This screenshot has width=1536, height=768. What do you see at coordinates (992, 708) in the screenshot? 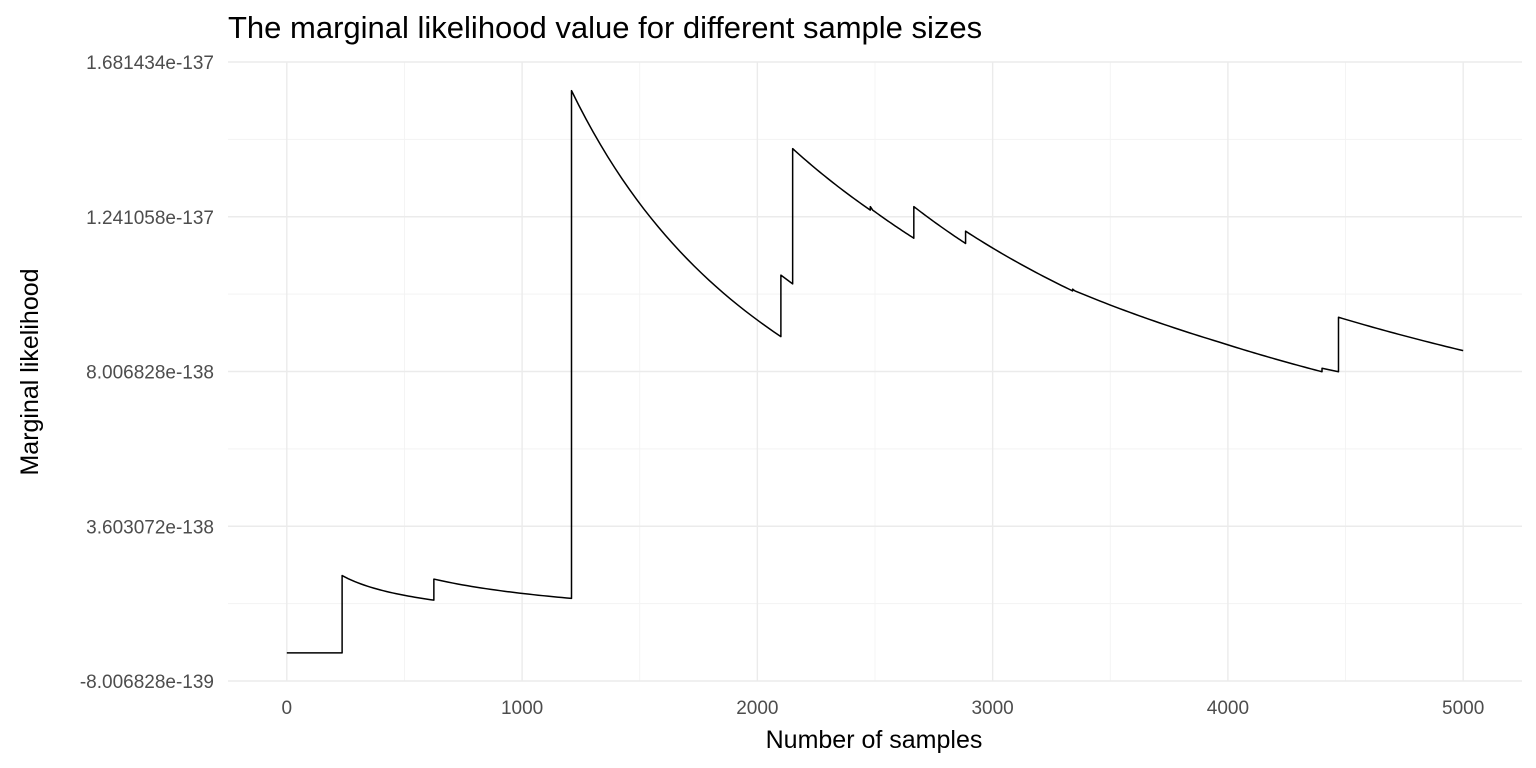
I see `x-tick-label: 3000` at bounding box center [992, 708].